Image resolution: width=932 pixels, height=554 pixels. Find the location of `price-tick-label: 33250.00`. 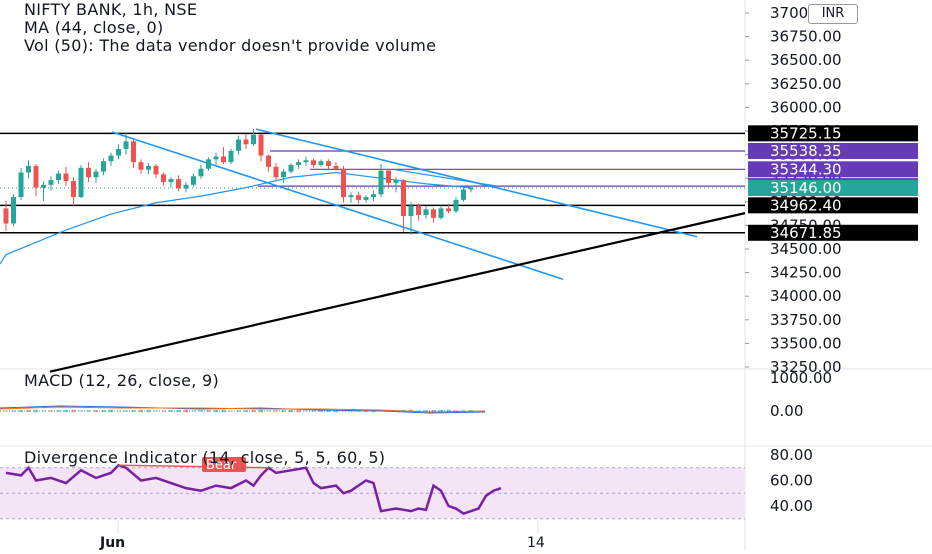

price-tick-label: 33250.00 is located at coordinates (806, 367).